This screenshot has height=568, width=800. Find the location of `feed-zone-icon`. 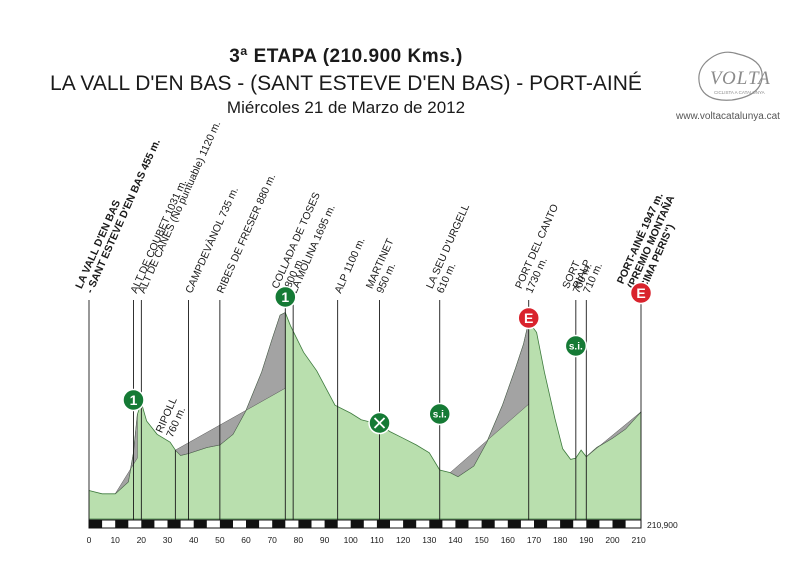

feed-zone-icon is located at coordinates (379, 423).